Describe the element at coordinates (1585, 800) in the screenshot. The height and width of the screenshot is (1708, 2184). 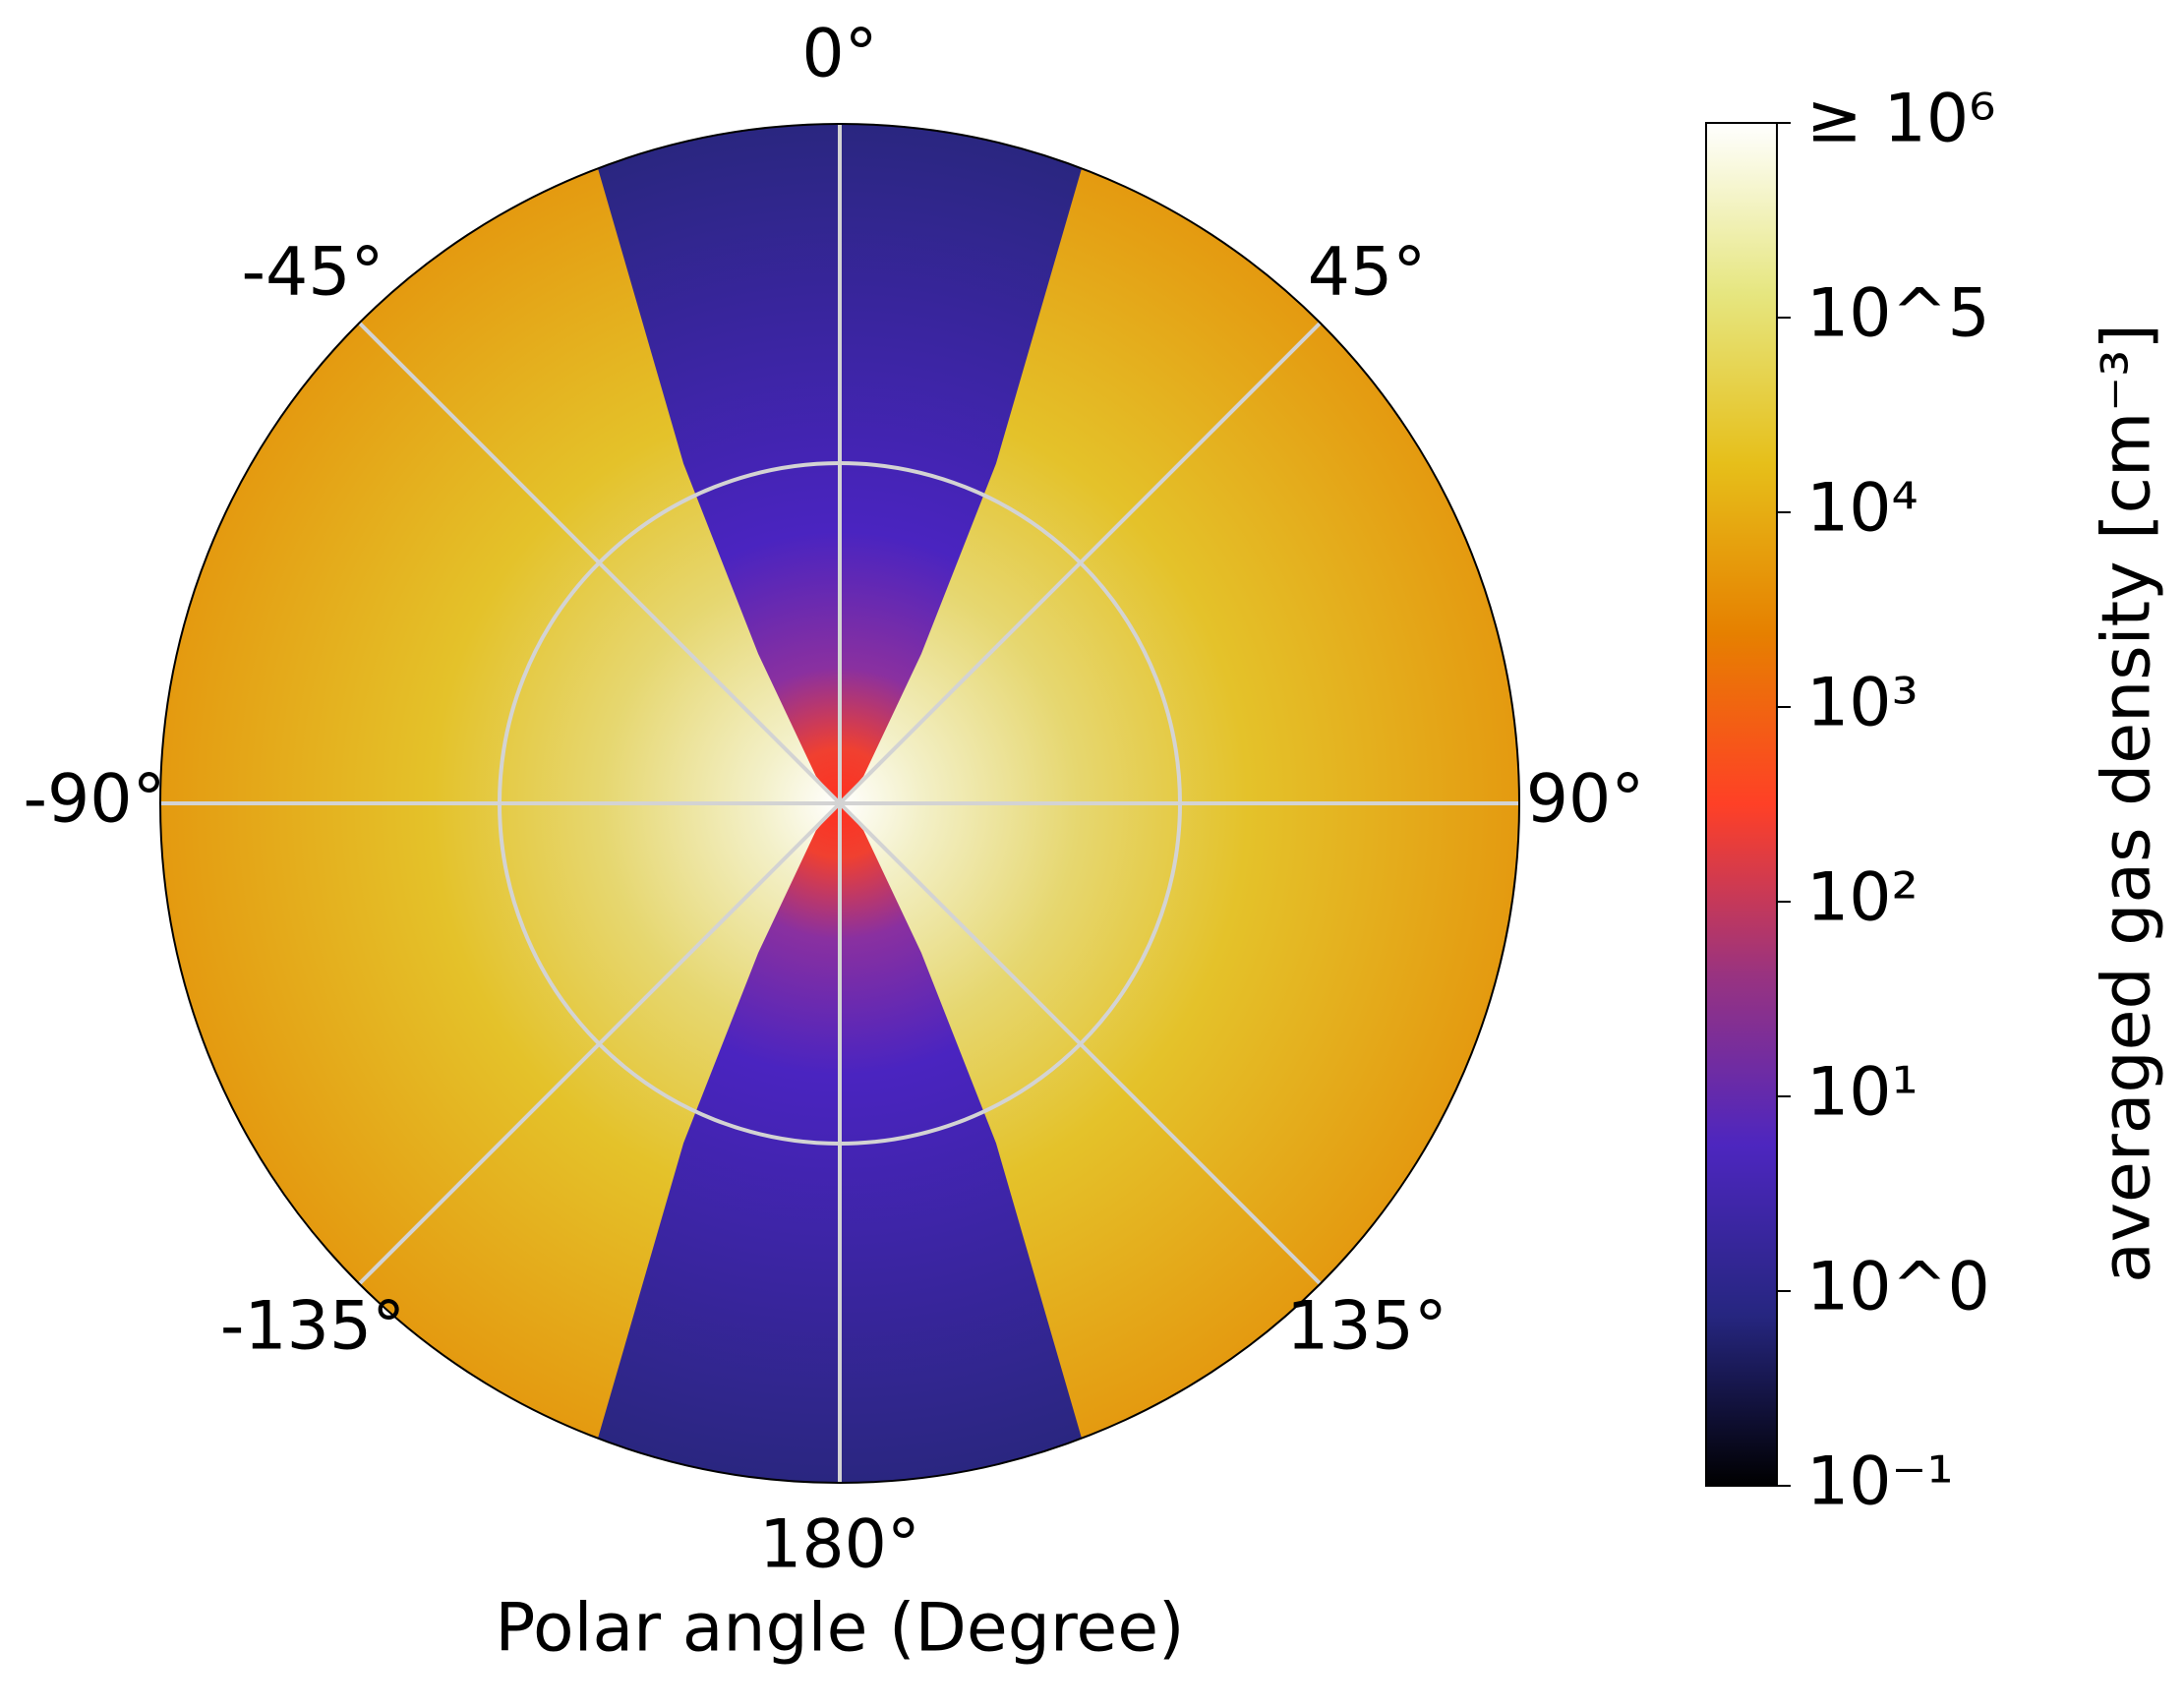
I see `angle-tick-label: 90°` at that location.